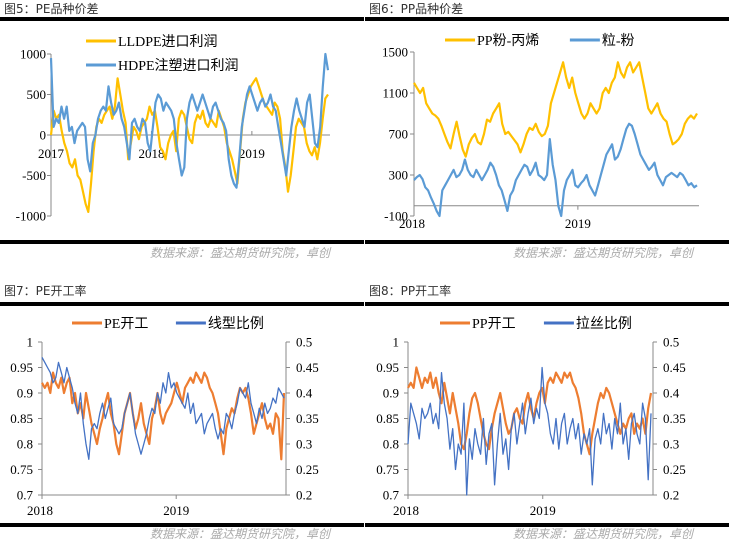 Image resolution: width=729 pixels, height=542 pixels. What do you see at coordinates (399, 175) in the screenshot?
I see `y-tick-label: 300` at bounding box center [399, 175].